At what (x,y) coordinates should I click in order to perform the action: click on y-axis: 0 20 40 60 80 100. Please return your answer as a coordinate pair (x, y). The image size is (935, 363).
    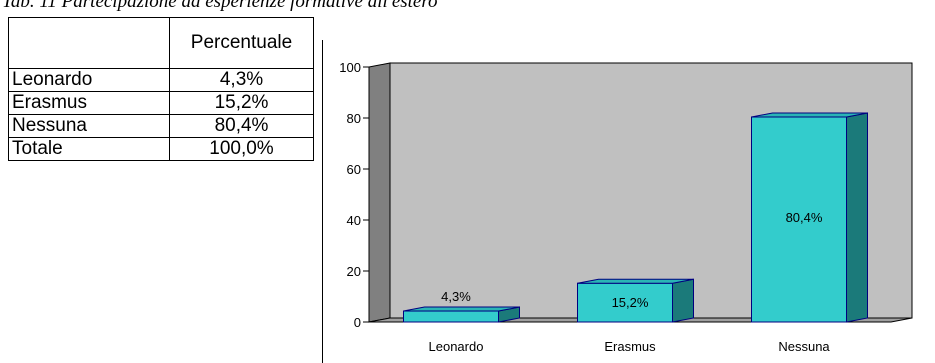
    Looking at the image, I should click on (354, 195).